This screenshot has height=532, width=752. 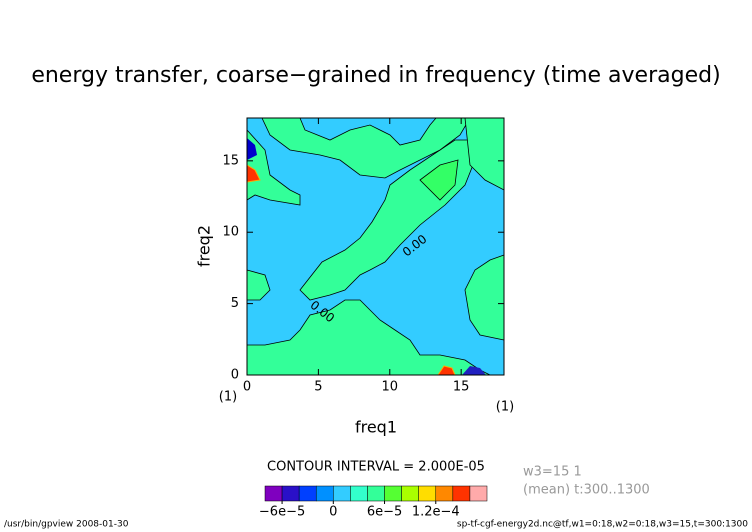 I want to click on colorbar-tick-label: −6e−5, so click(x=282, y=512).